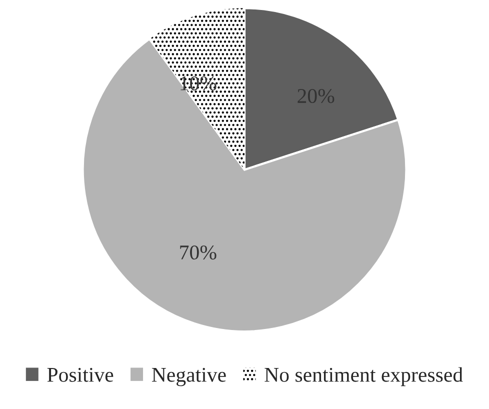 Image resolution: width=489 pixels, height=409 pixels. Describe the element at coordinates (363, 376) in the screenshot. I see `legend-label: No sentiment expressed` at that location.